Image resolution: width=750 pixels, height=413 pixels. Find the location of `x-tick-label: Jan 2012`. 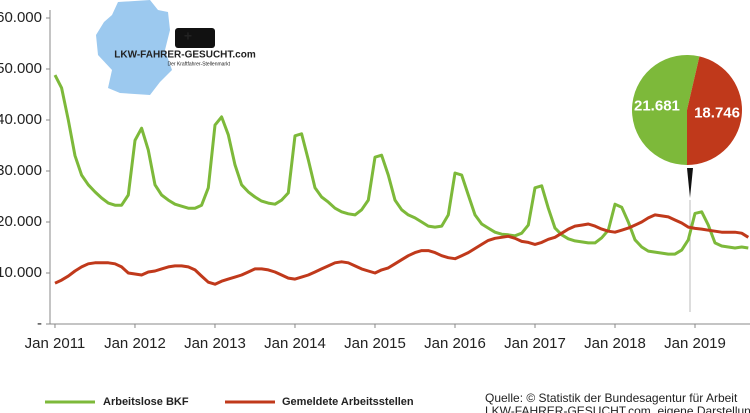

x-tick-label: Jan 2012 is located at coordinates (135, 343).